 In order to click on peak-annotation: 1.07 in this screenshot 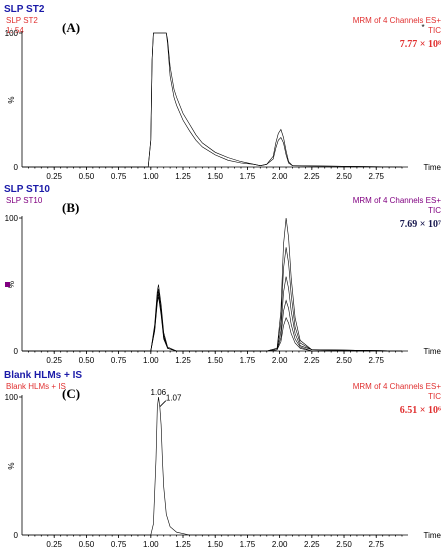, I will do `click(174, 398)`.